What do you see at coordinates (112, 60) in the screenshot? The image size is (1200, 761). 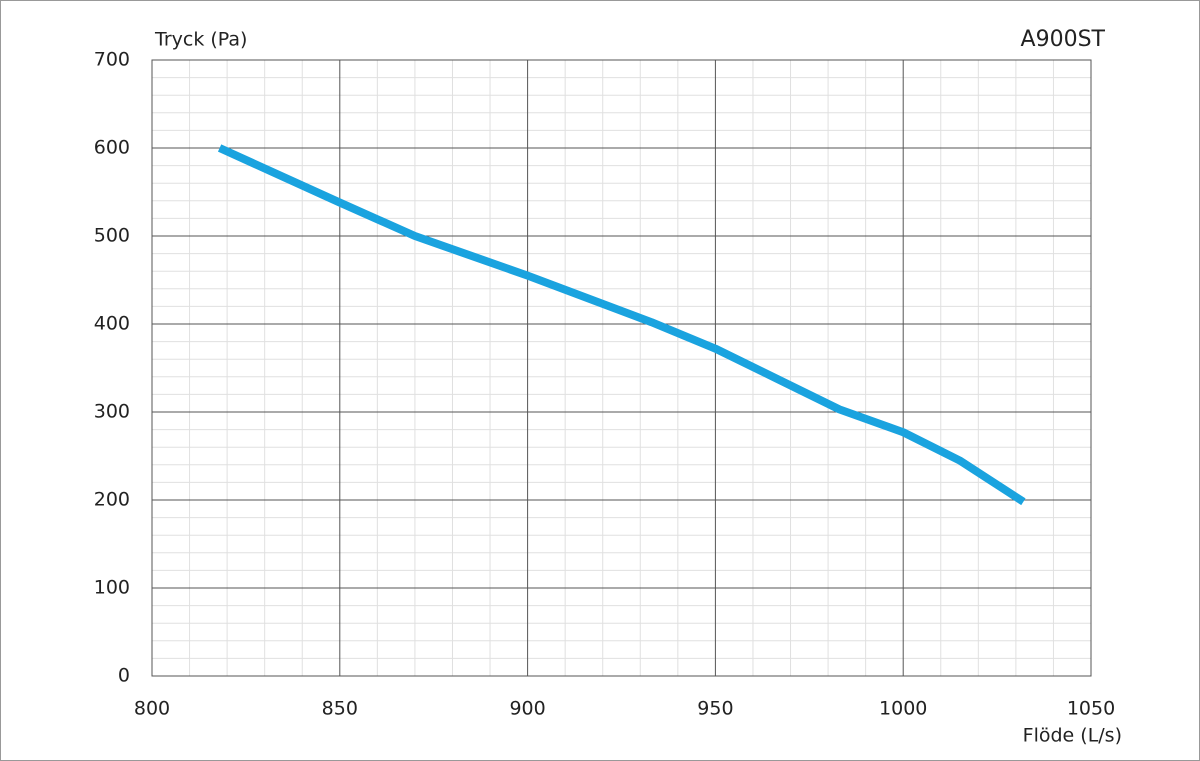 I see `y-tick-label: 700` at bounding box center [112, 60].